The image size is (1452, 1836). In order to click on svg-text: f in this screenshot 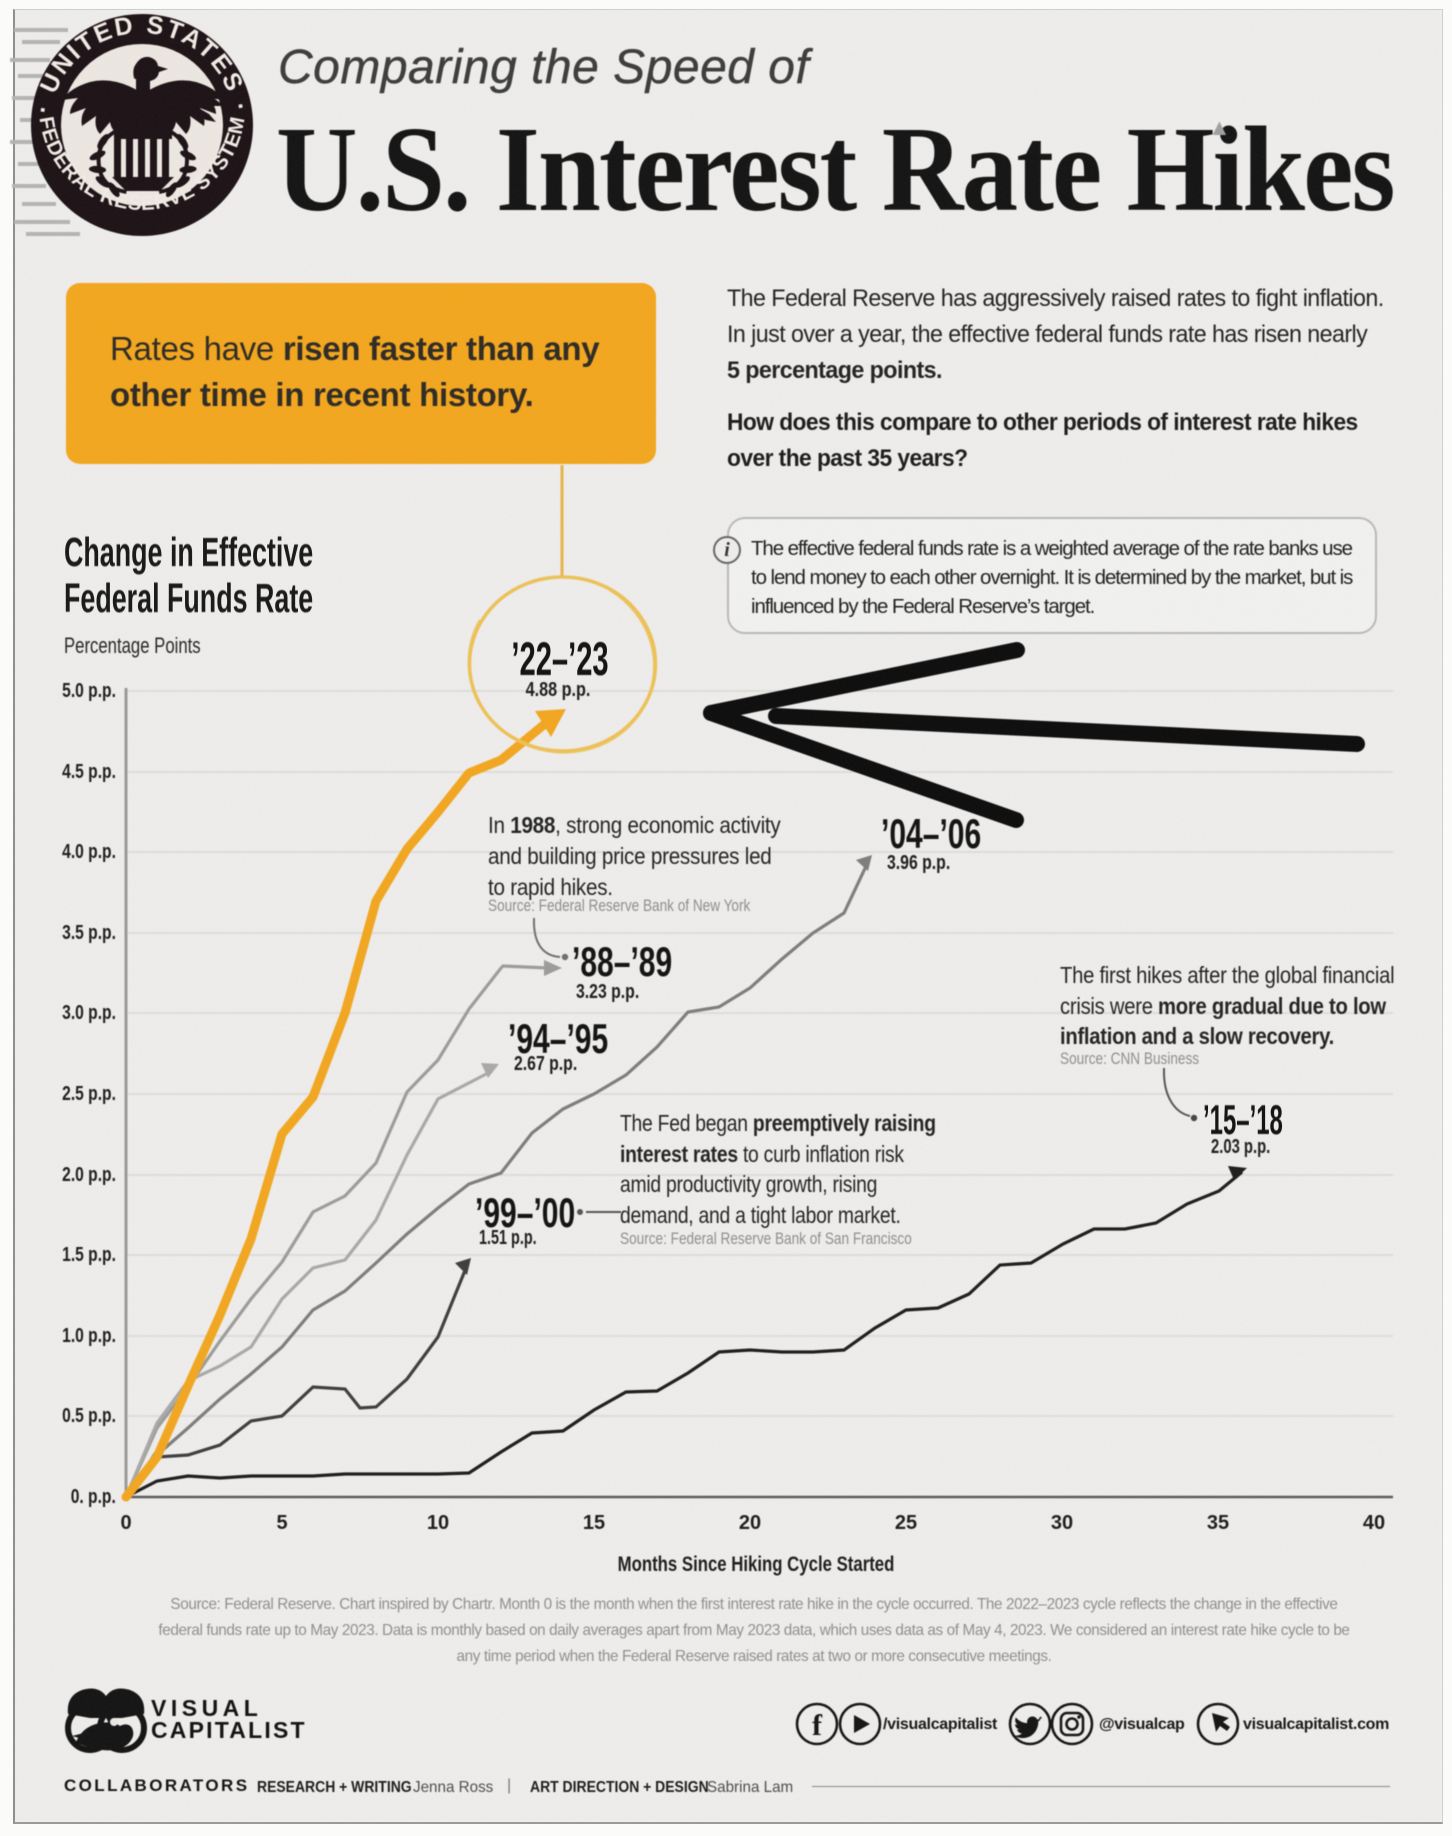, I will do `click(817, 1725)`.